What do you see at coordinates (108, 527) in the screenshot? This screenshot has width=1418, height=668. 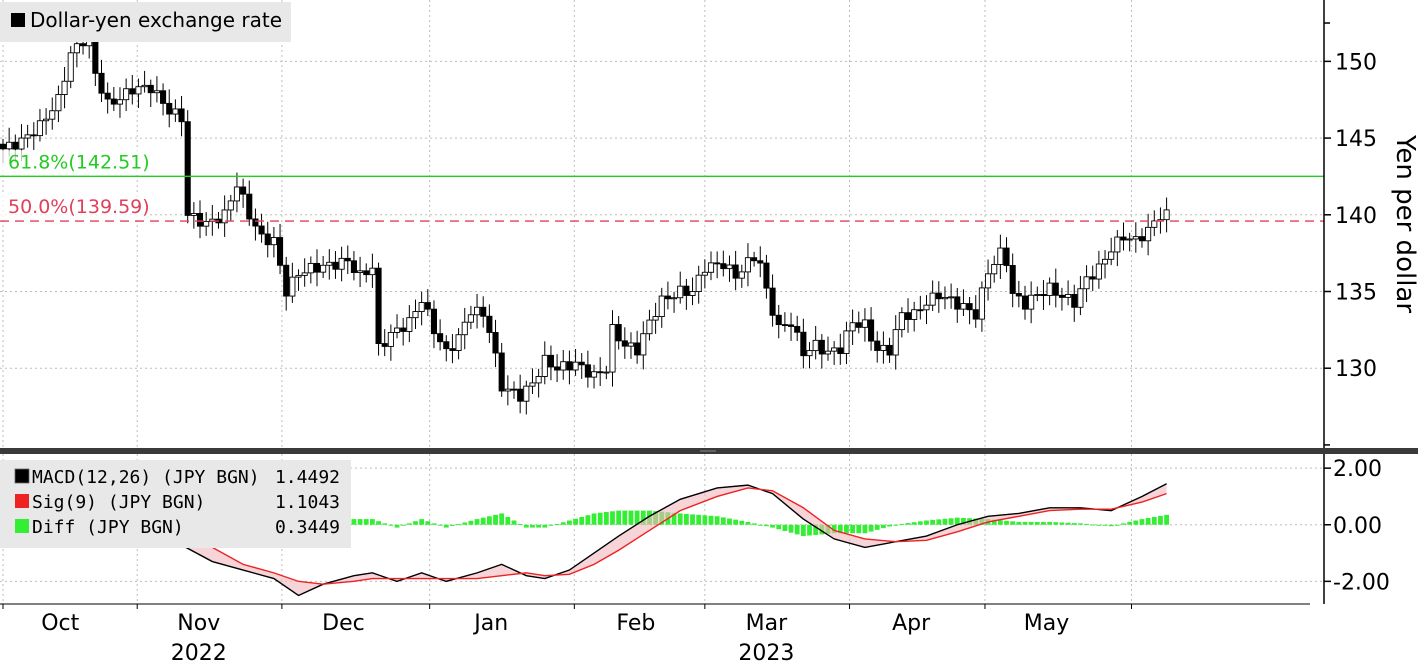 I see `diff-legend-label: Diff (JPY BGN)` at bounding box center [108, 527].